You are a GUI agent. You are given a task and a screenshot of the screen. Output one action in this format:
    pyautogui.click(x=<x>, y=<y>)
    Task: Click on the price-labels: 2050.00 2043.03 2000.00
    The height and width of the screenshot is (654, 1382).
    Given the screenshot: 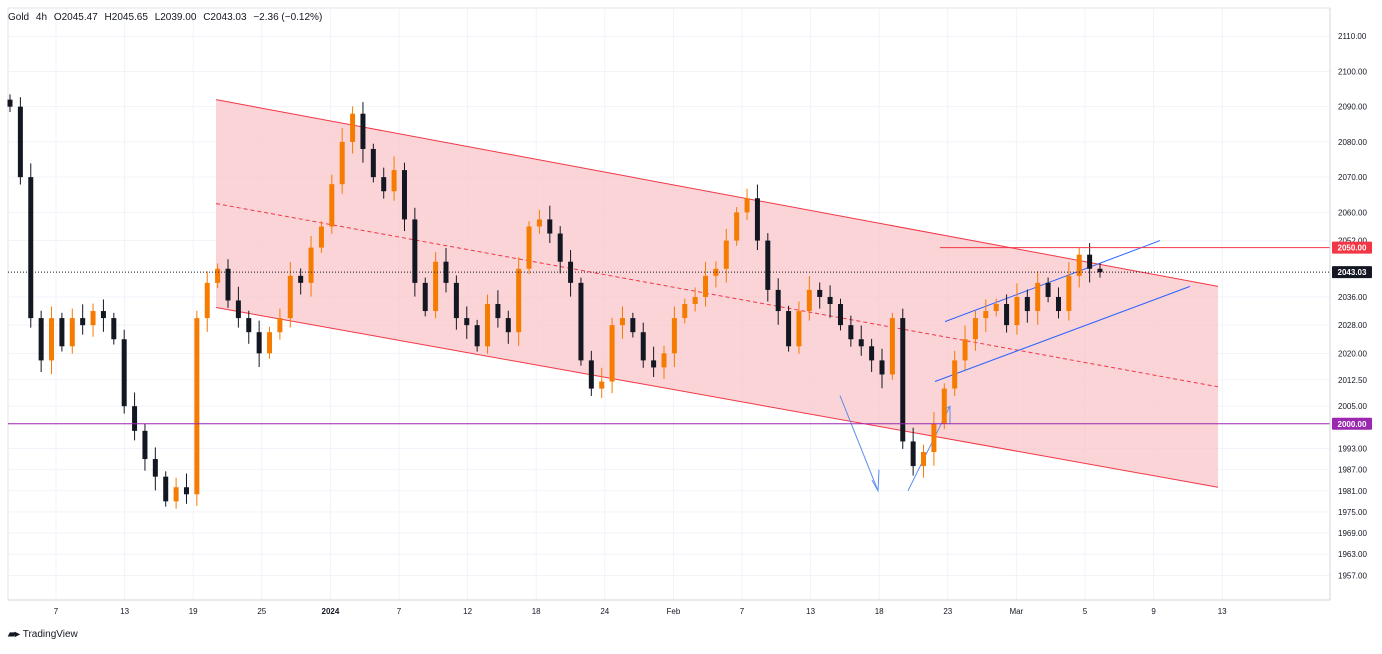 What is the action you would take?
    pyautogui.click(x=1352, y=335)
    